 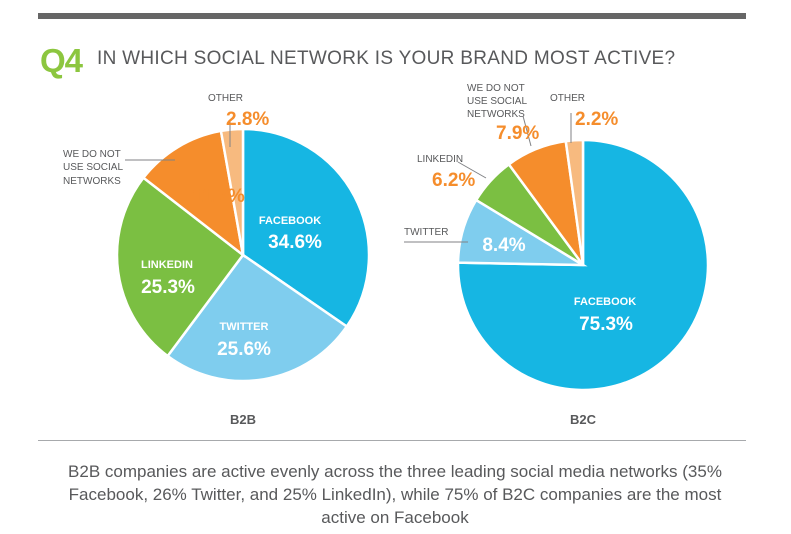 What do you see at coordinates (290, 221) in the screenshot?
I see `b2b-label-facebook: FACEBOOK` at bounding box center [290, 221].